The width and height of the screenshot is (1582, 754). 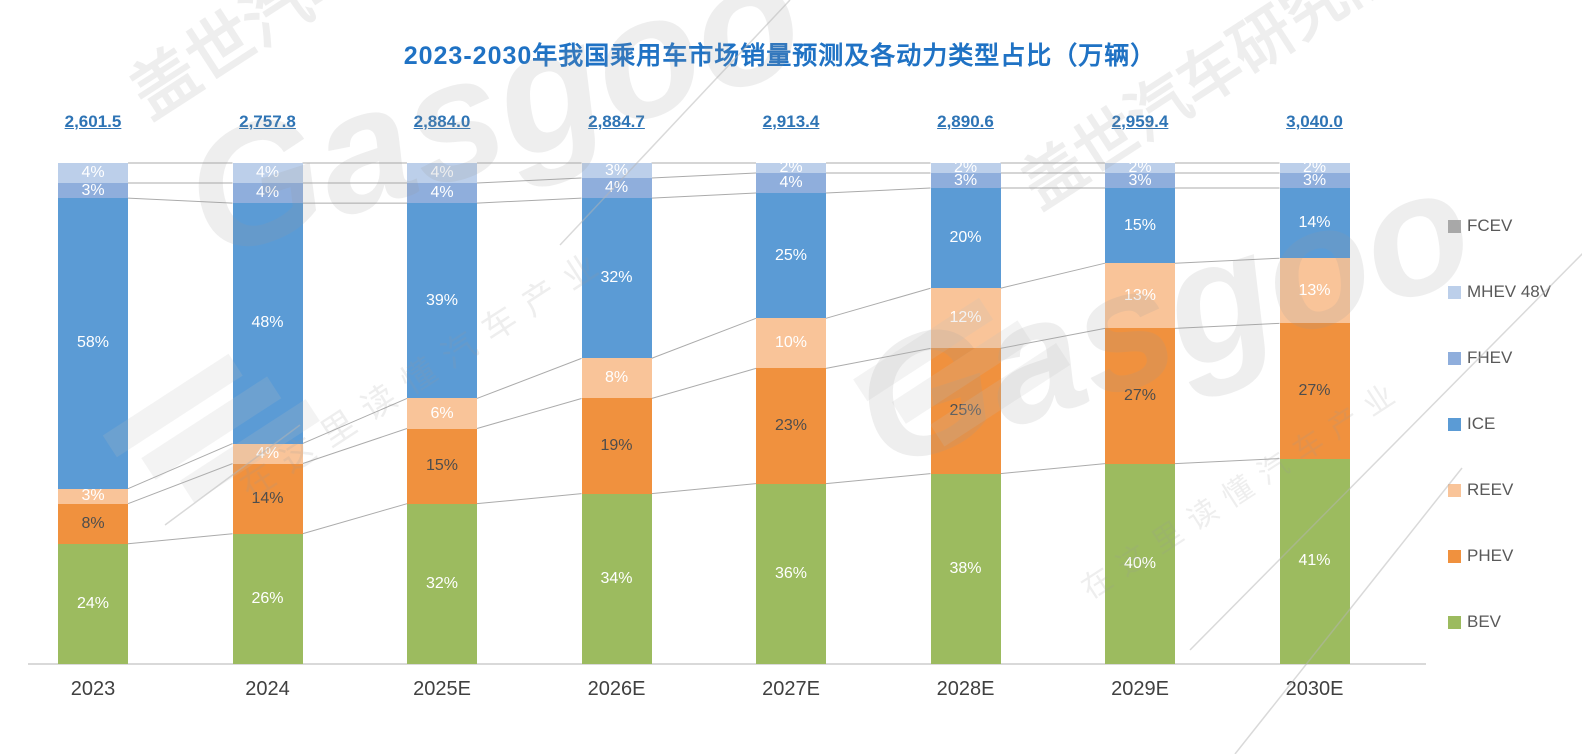 I want to click on x-axis-label-2028E: 2028E, so click(x=965, y=689).